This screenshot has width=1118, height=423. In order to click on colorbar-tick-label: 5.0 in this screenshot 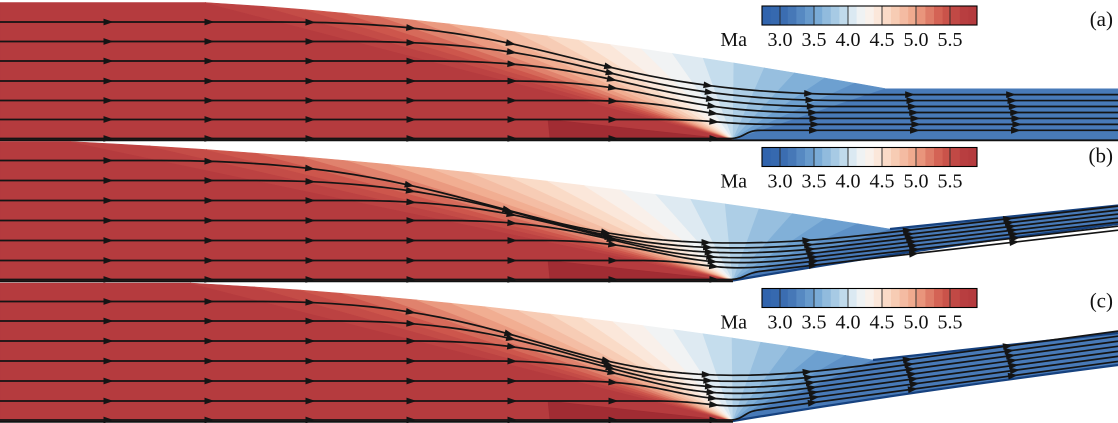, I will do `click(916, 182)`.